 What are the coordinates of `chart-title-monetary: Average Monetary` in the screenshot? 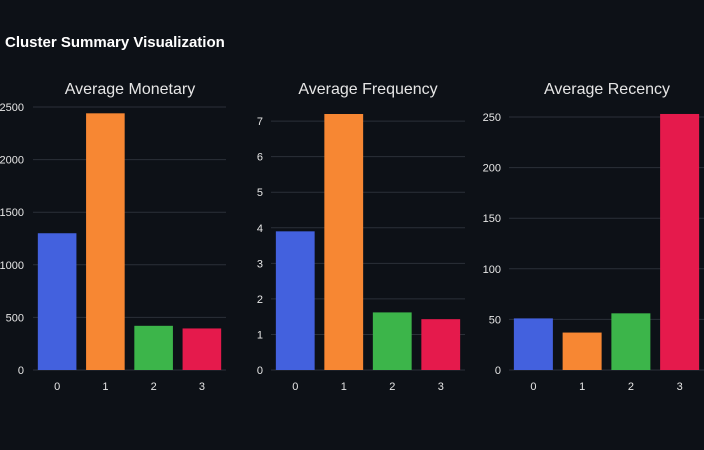 It's located at (130, 89).